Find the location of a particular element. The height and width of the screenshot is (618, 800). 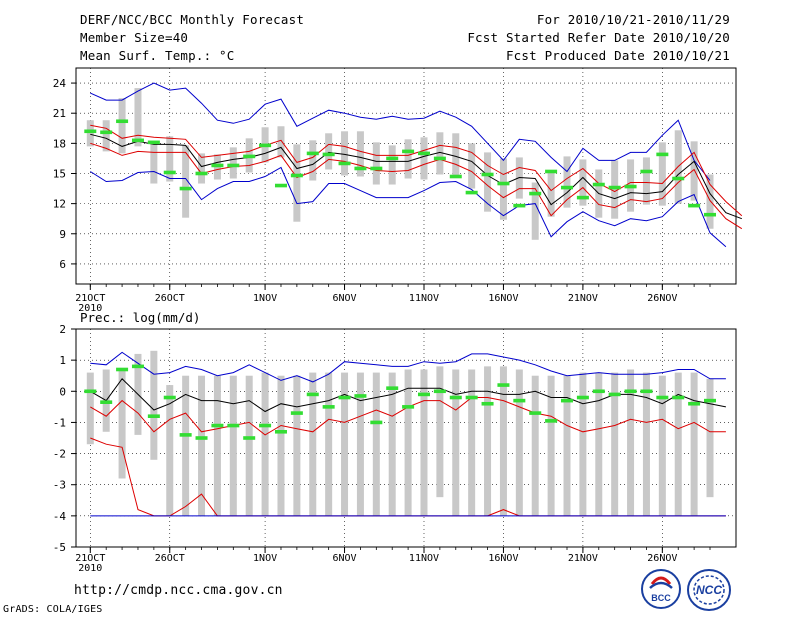

precipitation-x-tick-label: 6NOV is located at coordinates (344, 558).